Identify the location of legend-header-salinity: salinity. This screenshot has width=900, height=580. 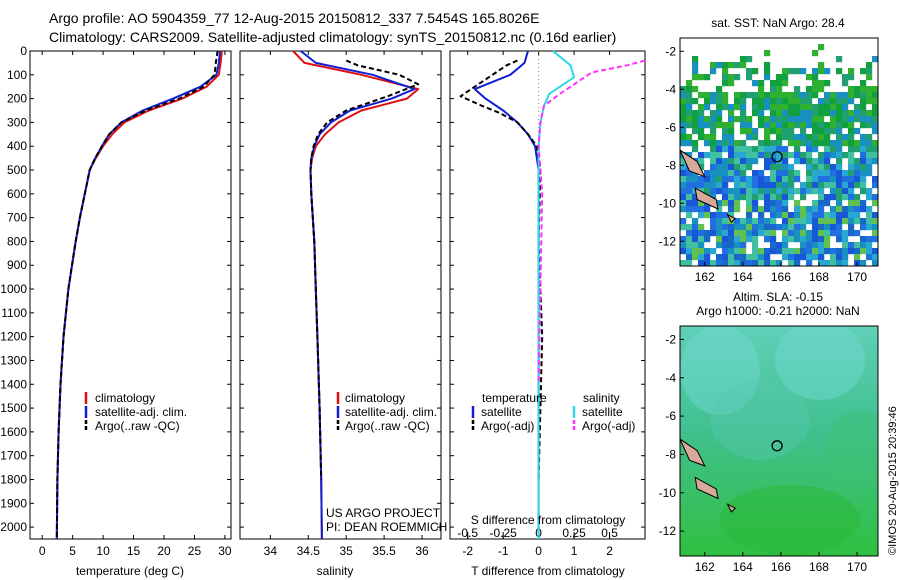
(601, 398).